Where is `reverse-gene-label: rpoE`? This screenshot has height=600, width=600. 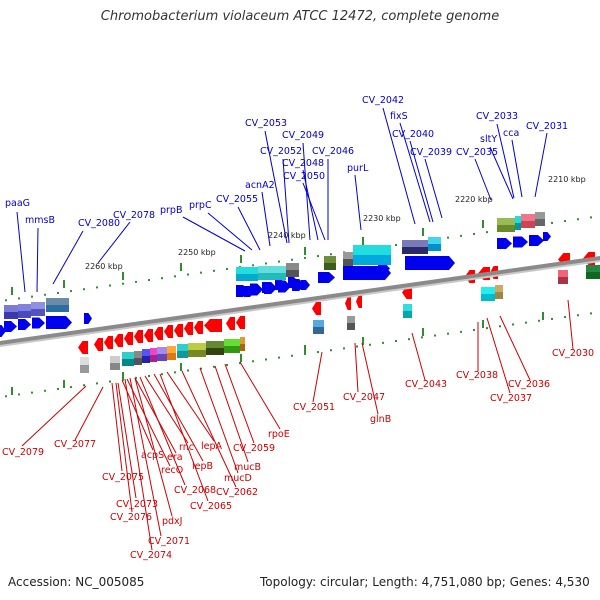
reverse-gene-label: rpoE is located at coordinates (279, 434).